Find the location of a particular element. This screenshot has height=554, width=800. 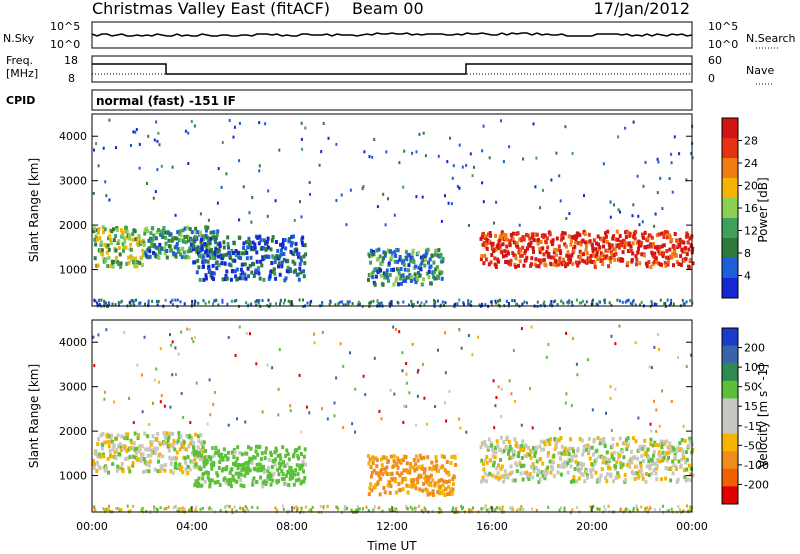

nave-label: Nave is located at coordinates (760, 70).